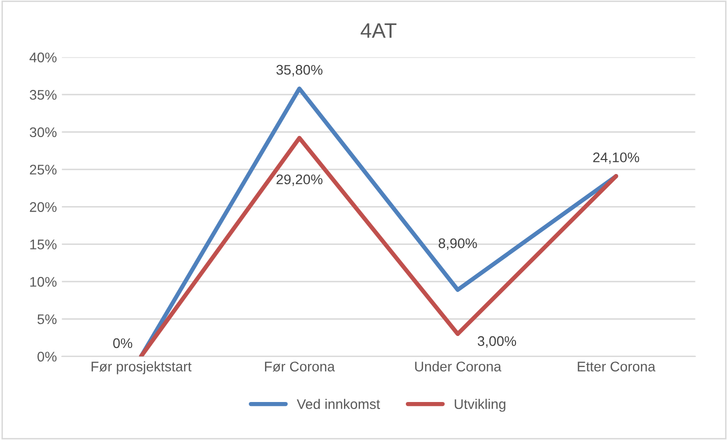 Image resolution: width=728 pixels, height=440 pixels. I want to click on legend-label: Ved innkomst, so click(338, 404).